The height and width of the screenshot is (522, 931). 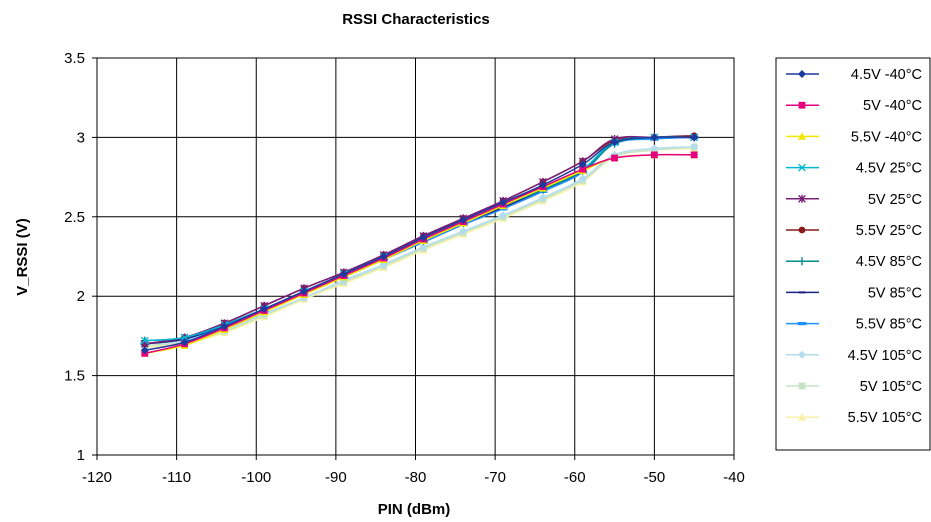 I want to click on x-tick-label: -120, so click(x=97, y=477).